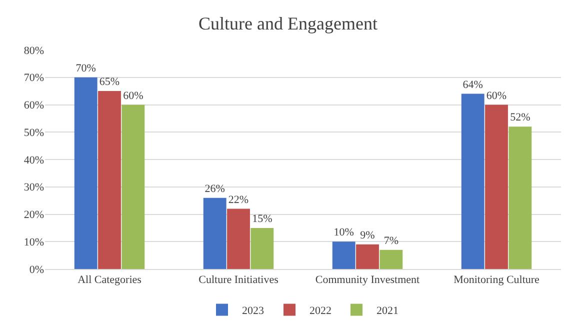 This screenshot has width=576, height=336. What do you see at coordinates (344, 232) in the screenshot?
I see `data-label: 10%` at bounding box center [344, 232].